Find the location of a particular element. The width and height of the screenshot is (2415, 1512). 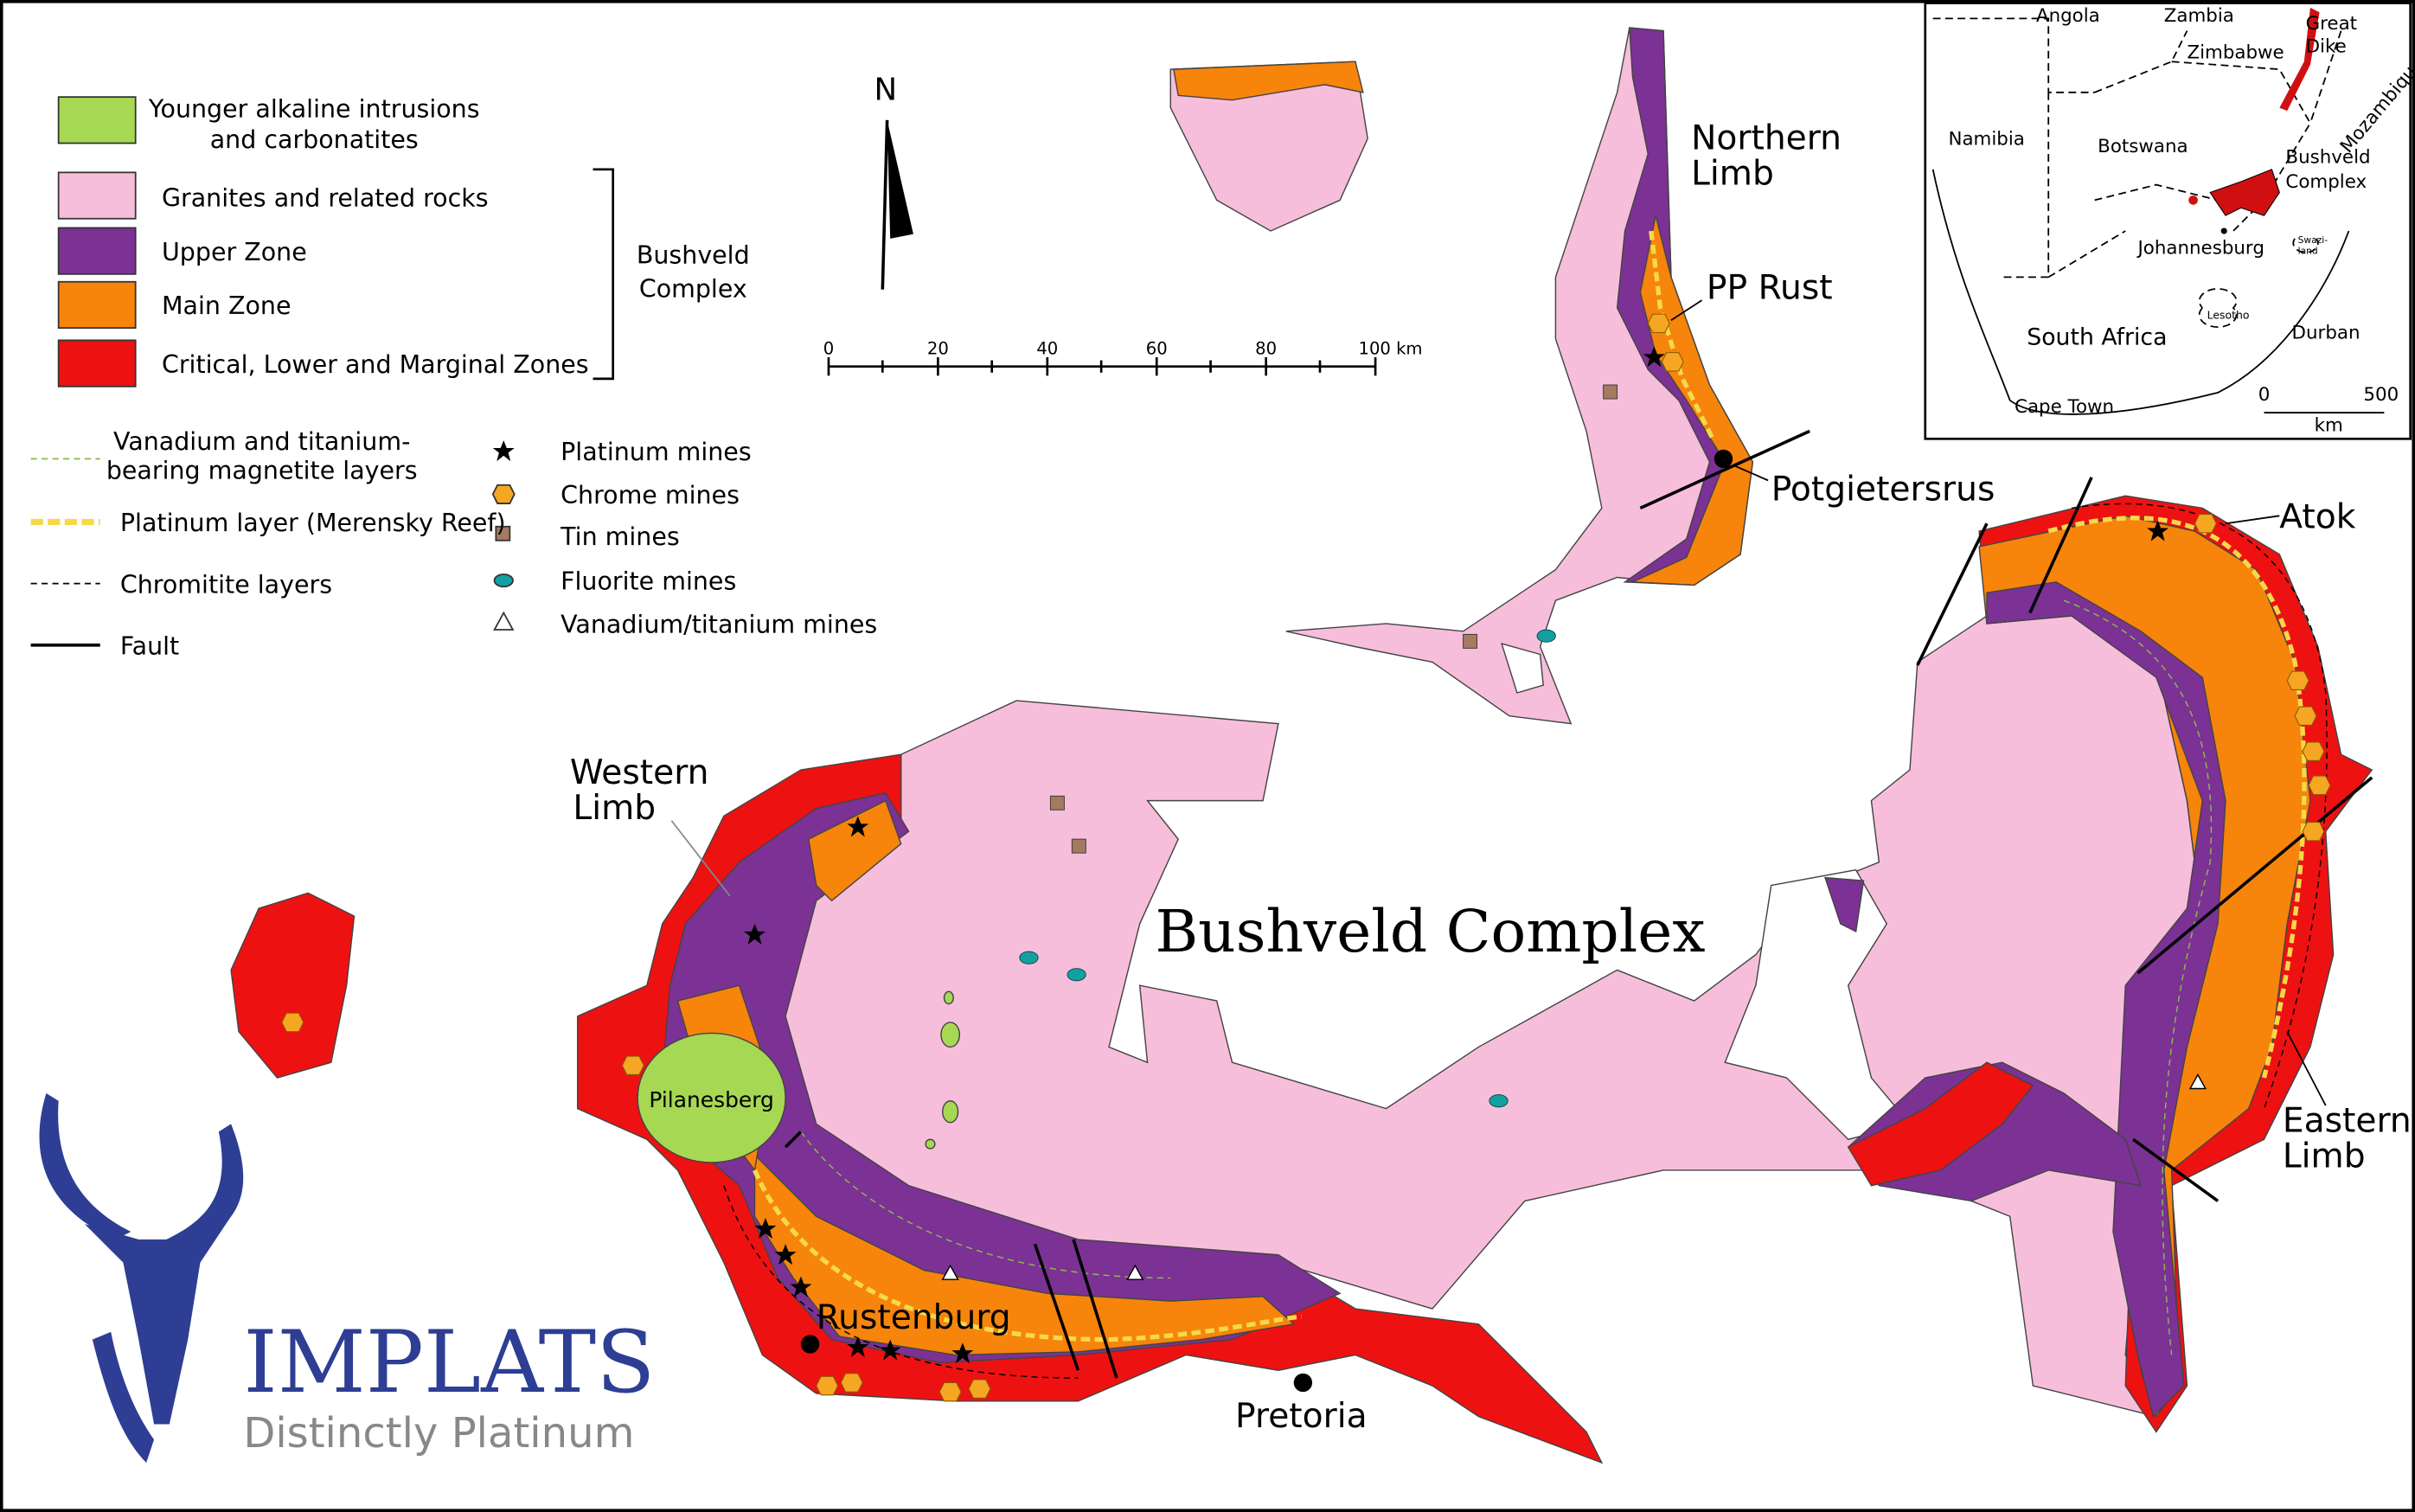

label: Swazi-land is located at coordinates (2313, 245).